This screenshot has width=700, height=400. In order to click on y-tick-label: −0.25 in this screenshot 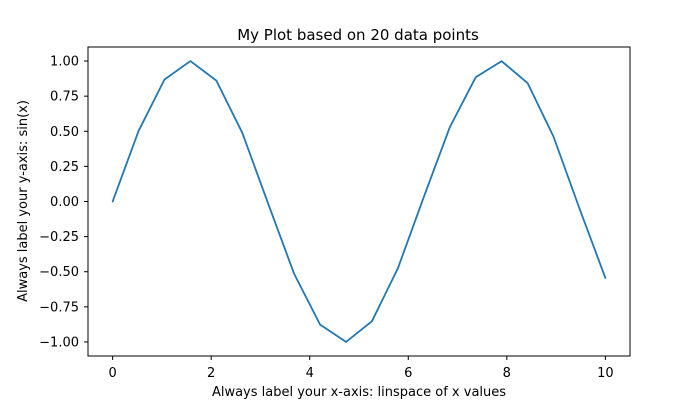, I will do `click(59, 237)`.